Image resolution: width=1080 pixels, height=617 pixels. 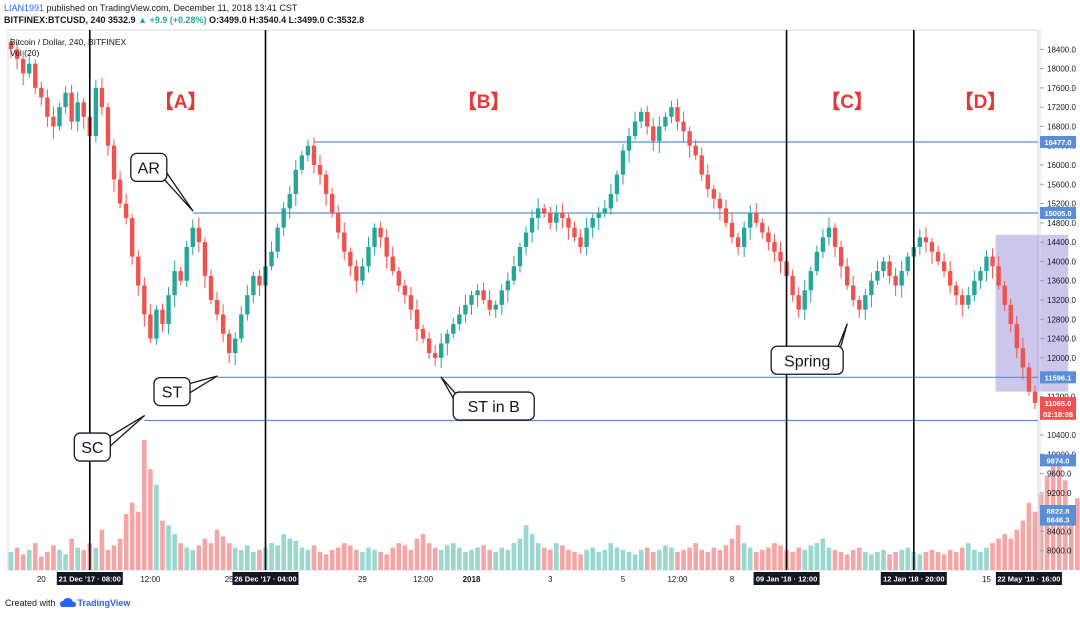 What do you see at coordinates (1061, 126) in the screenshot?
I see `y-tick-label: 16800.0` at bounding box center [1061, 126].